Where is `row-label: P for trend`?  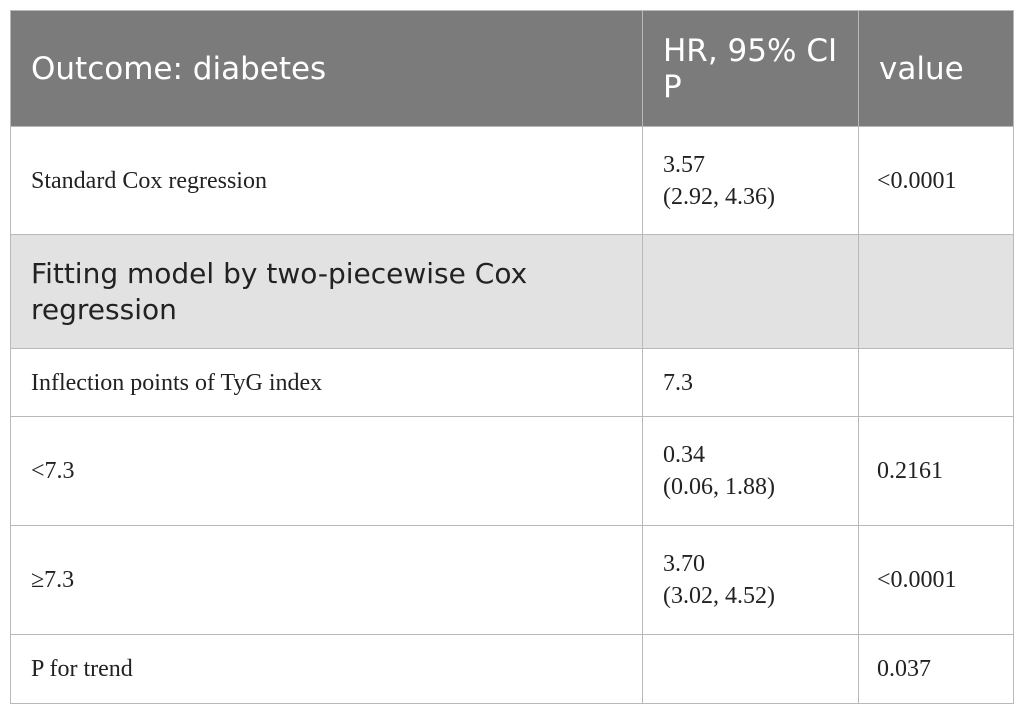 row-label: P for trend is located at coordinates (326, 669).